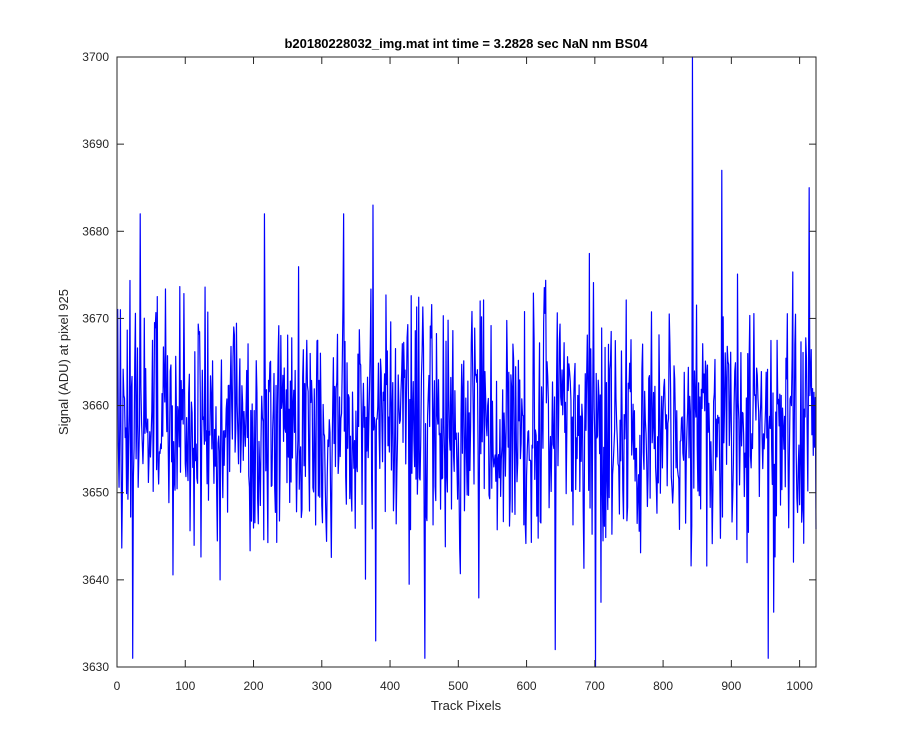 This screenshot has width=900, height=750. Describe the element at coordinates (95, 580) in the screenshot. I see `y-tick-label: 3640` at that location.